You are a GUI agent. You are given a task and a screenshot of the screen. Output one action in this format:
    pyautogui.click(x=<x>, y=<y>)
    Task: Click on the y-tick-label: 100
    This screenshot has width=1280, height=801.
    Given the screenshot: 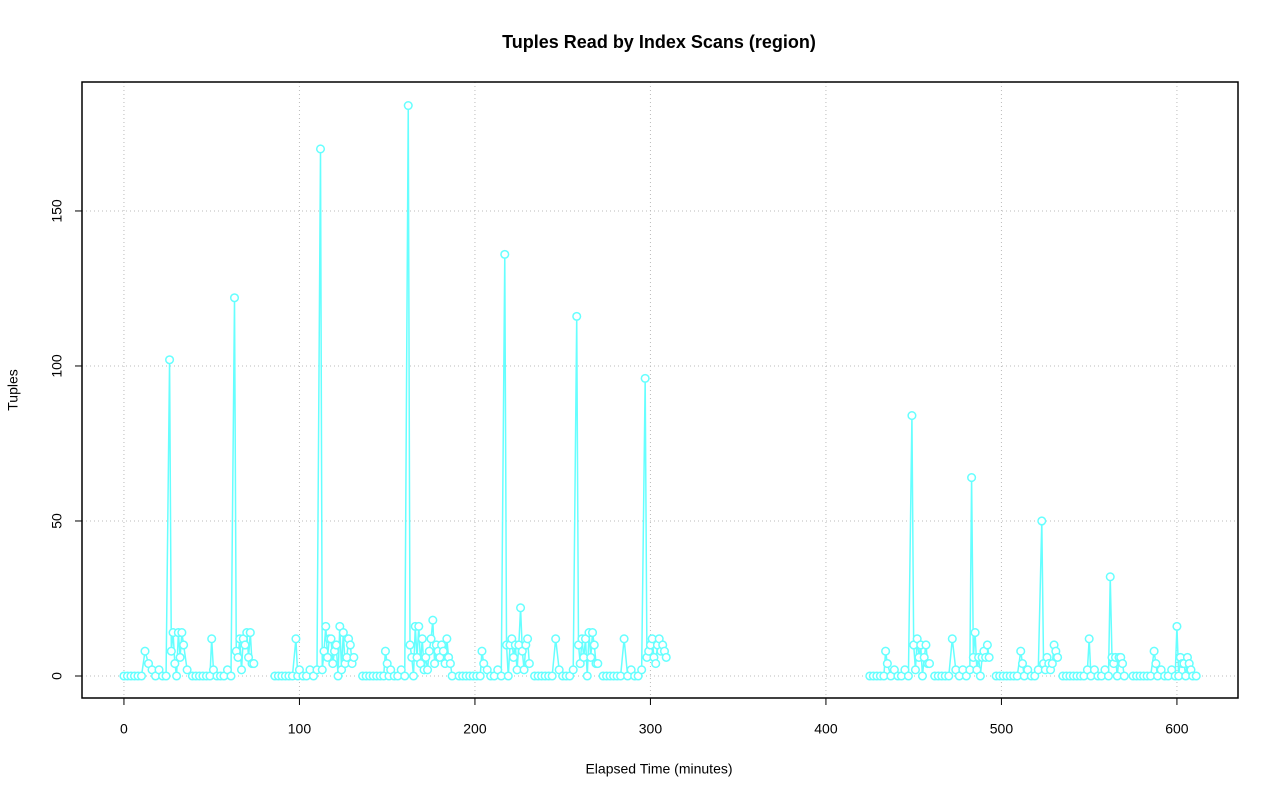 What is the action you would take?
    pyautogui.click(x=57, y=366)
    